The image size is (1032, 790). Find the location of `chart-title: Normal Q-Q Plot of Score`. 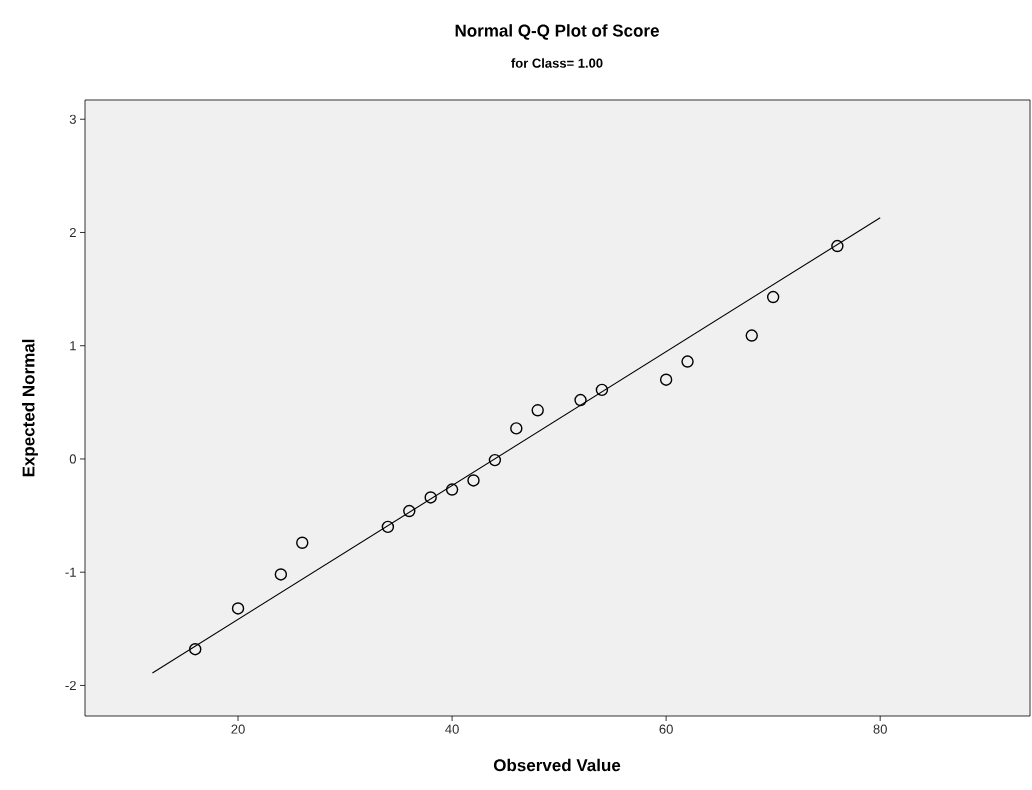

chart-title: Normal Q-Q Plot of Score is located at coordinates (557, 32).